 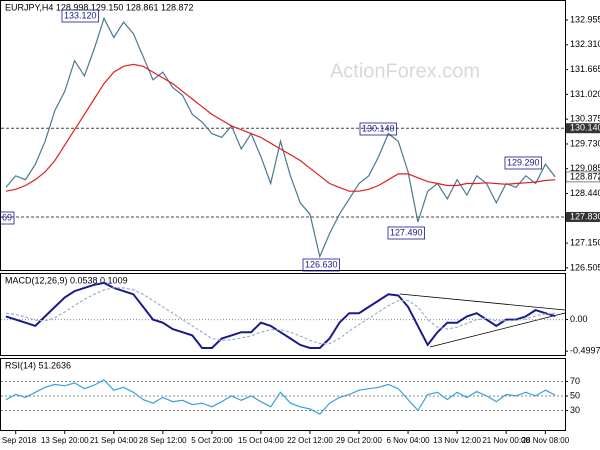 I want to click on x-tick-label: 6 Nov 04:00, so click(x=408, y=440).